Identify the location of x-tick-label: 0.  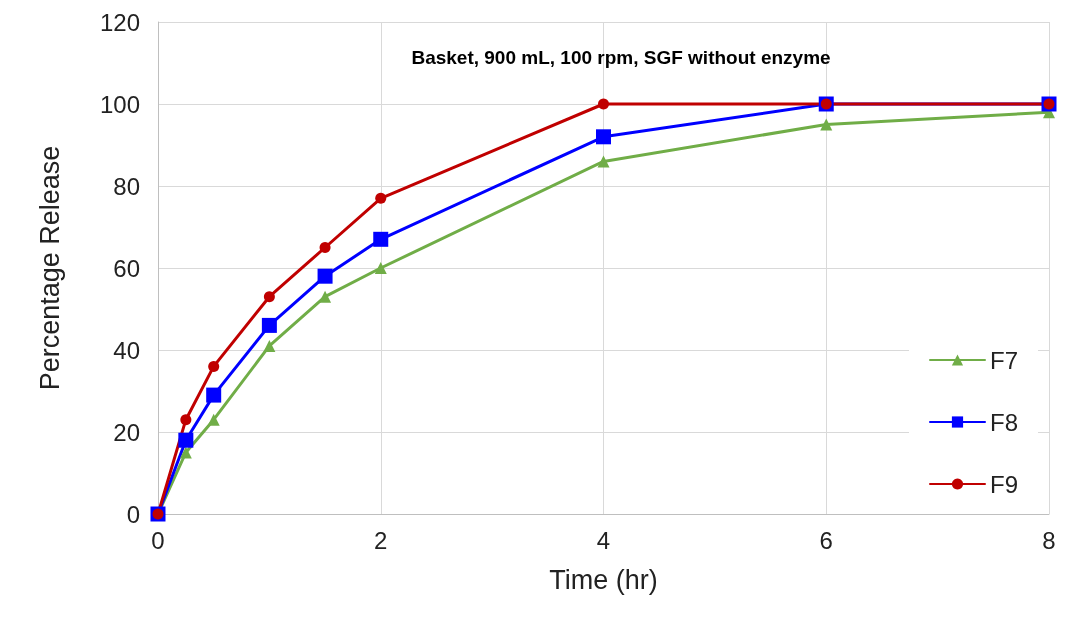
(158, 540).